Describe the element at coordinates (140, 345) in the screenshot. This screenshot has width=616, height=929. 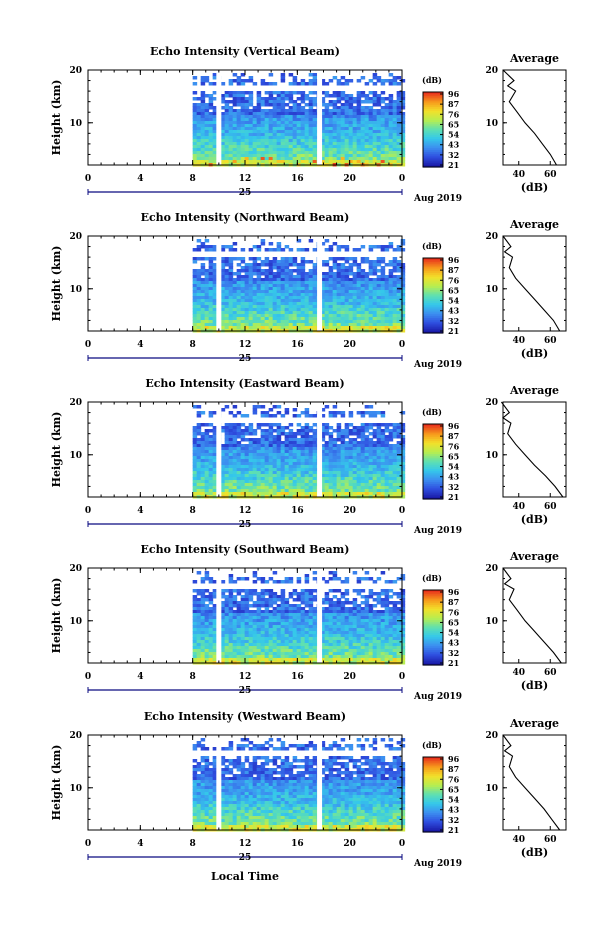
I see `x-tick-label: 4` at that location.